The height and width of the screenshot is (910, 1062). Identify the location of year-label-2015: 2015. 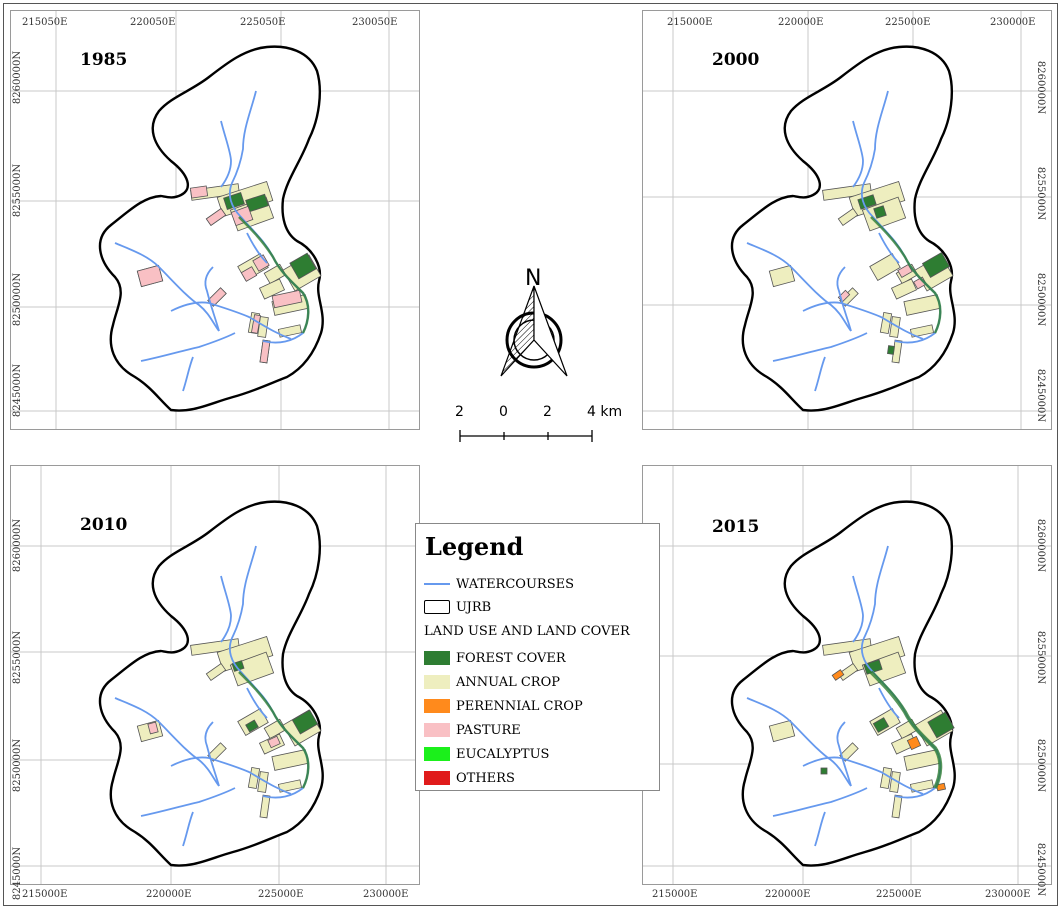
(736, 527).